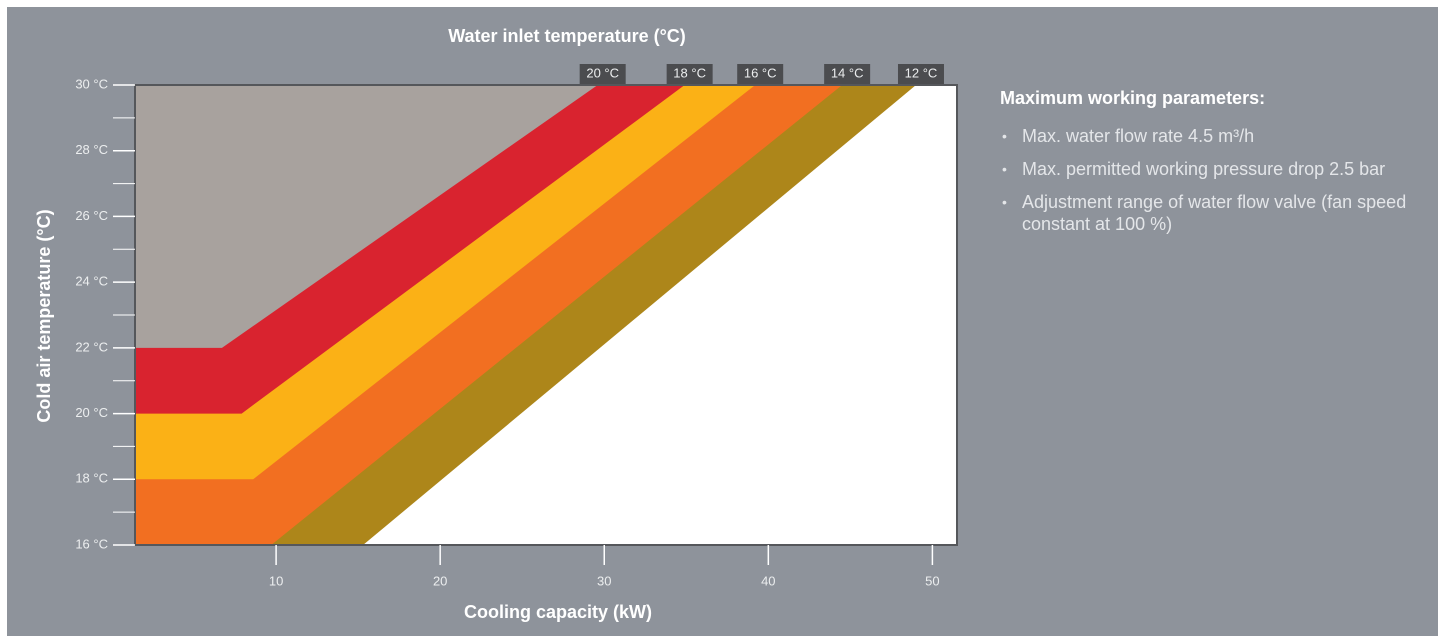 This screenshot has height=643, width=1445. I want to click on notes-title: Maximum working parameters:, so click(1133, 98).